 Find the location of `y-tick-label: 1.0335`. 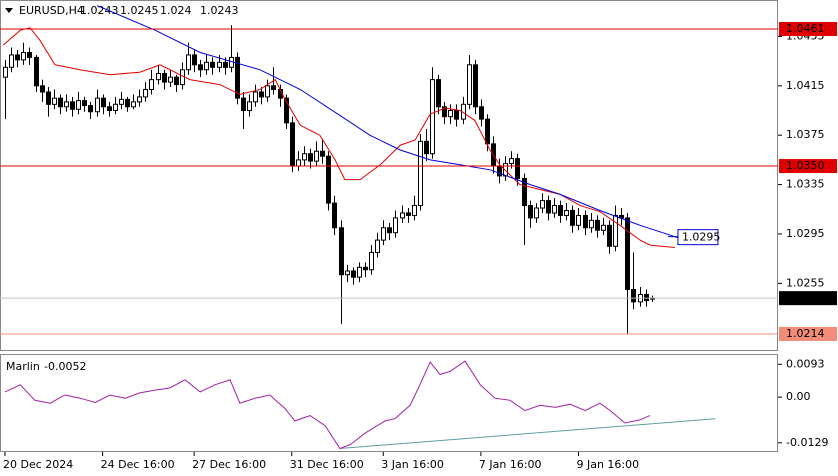

y-tick-label: 1.0335 is located at coordinates (805, 184).